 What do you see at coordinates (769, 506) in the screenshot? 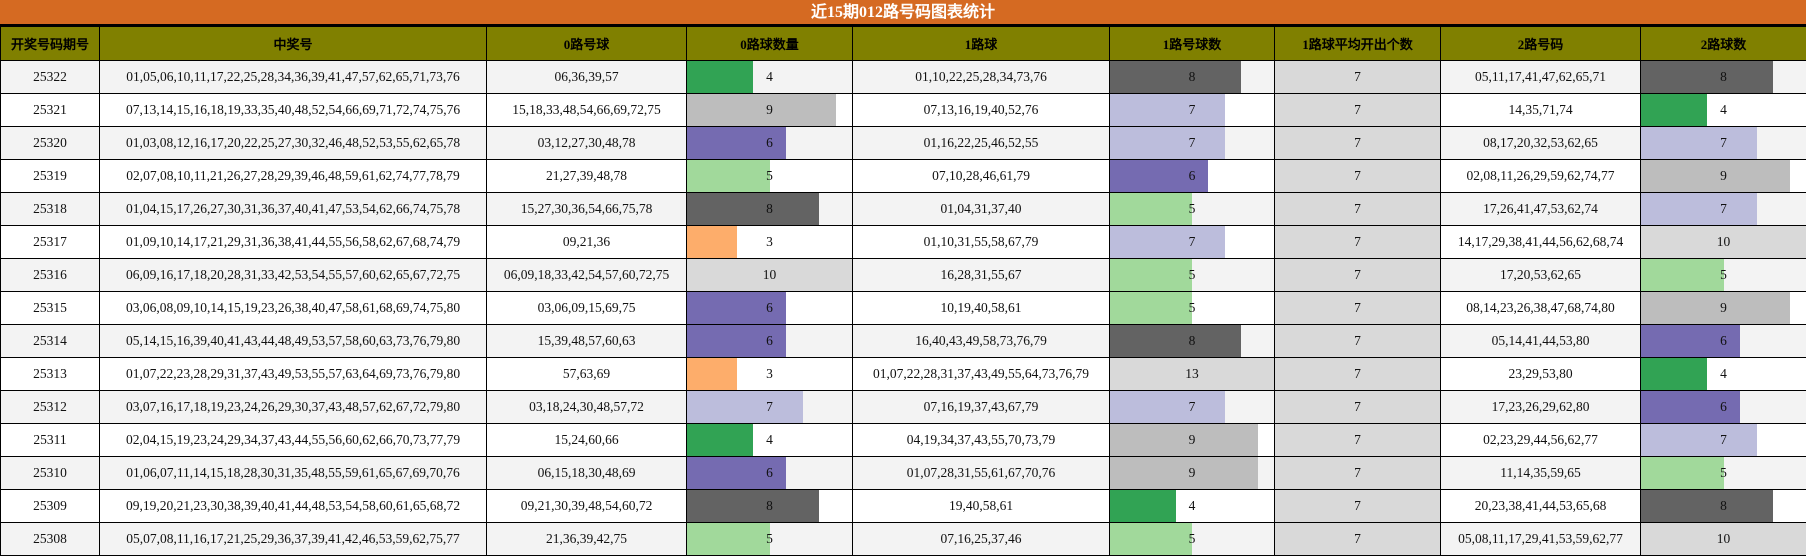
I see `cell-route0-count: 8` at bounding box center [769, 506].